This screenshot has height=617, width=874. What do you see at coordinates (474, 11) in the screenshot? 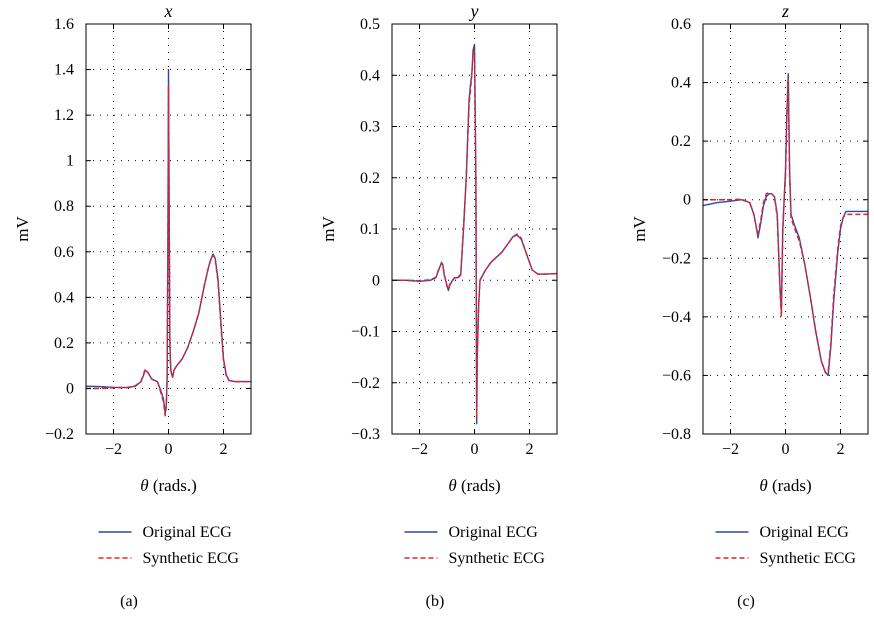
I see `chart-title: y` at bounding box center [474, 11].